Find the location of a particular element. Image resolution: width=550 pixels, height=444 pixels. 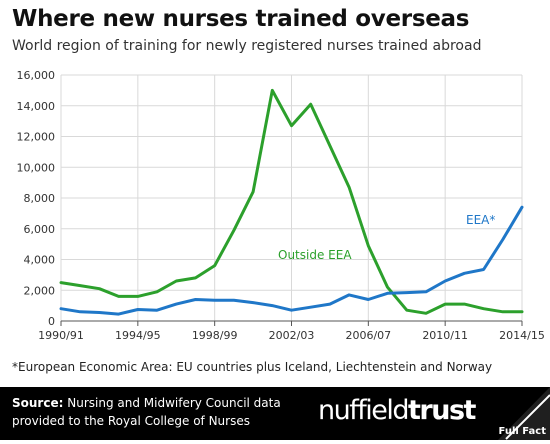

x-tick-label: 1994/95 is located at coordinates (138, 335).